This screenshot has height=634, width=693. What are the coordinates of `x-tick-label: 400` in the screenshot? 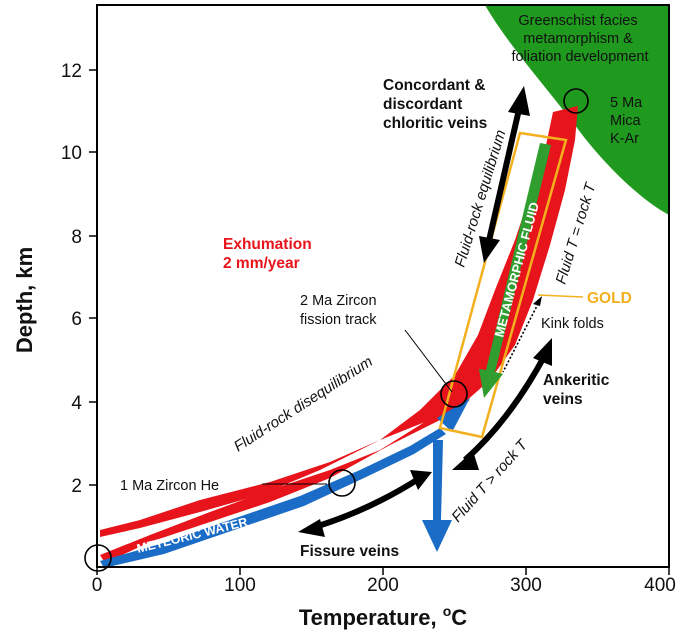 It's located at (660, 585).